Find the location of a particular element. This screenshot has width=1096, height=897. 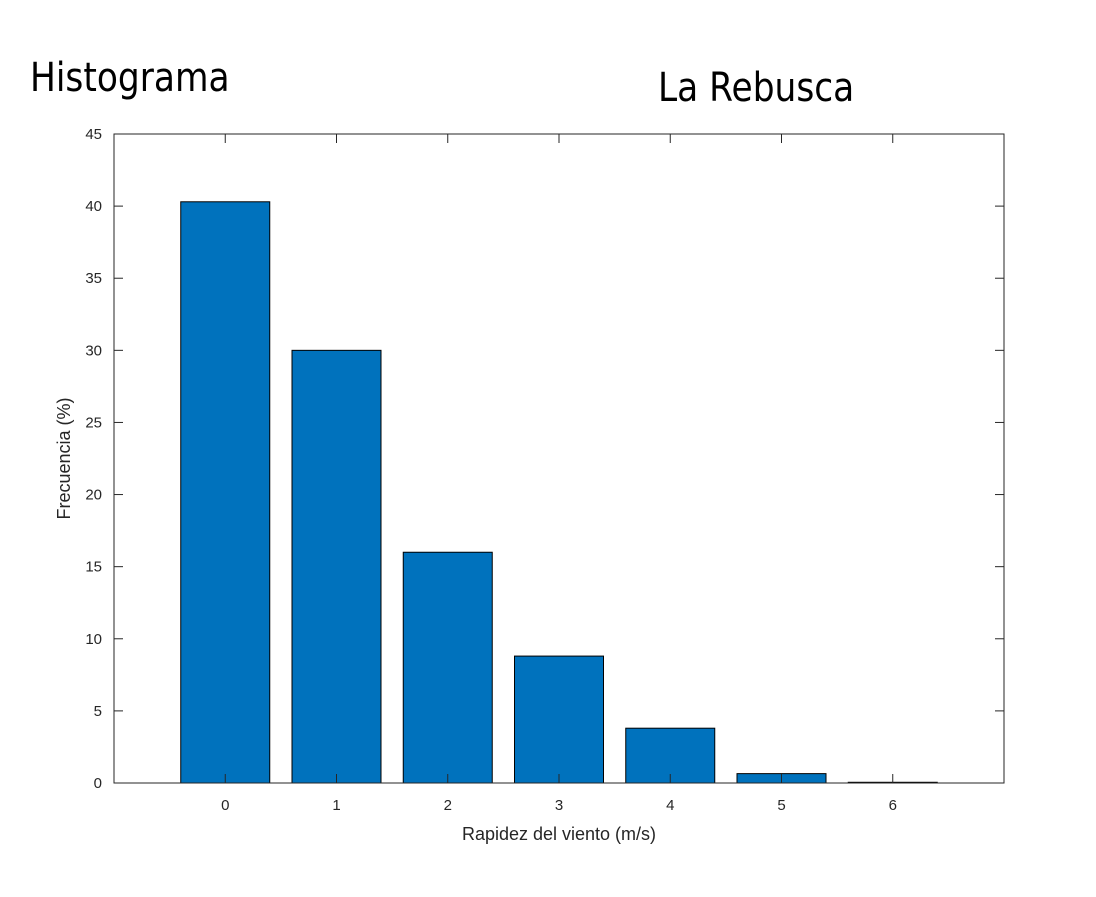

x-tick-label: 0 is located at coordinates (225, 805).